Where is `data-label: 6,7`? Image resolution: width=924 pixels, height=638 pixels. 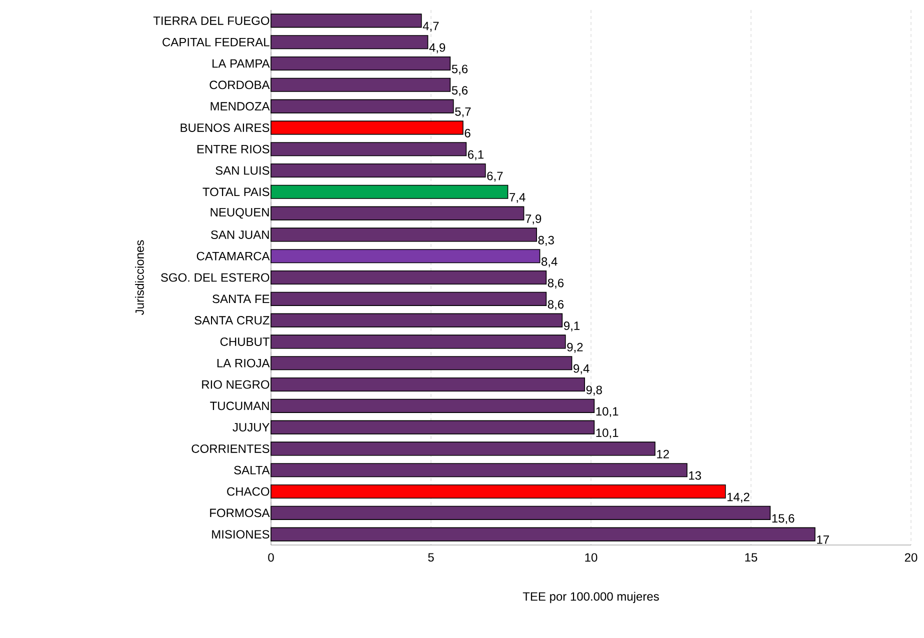 data-label: 6,7 is located at coordinates (495, 177).